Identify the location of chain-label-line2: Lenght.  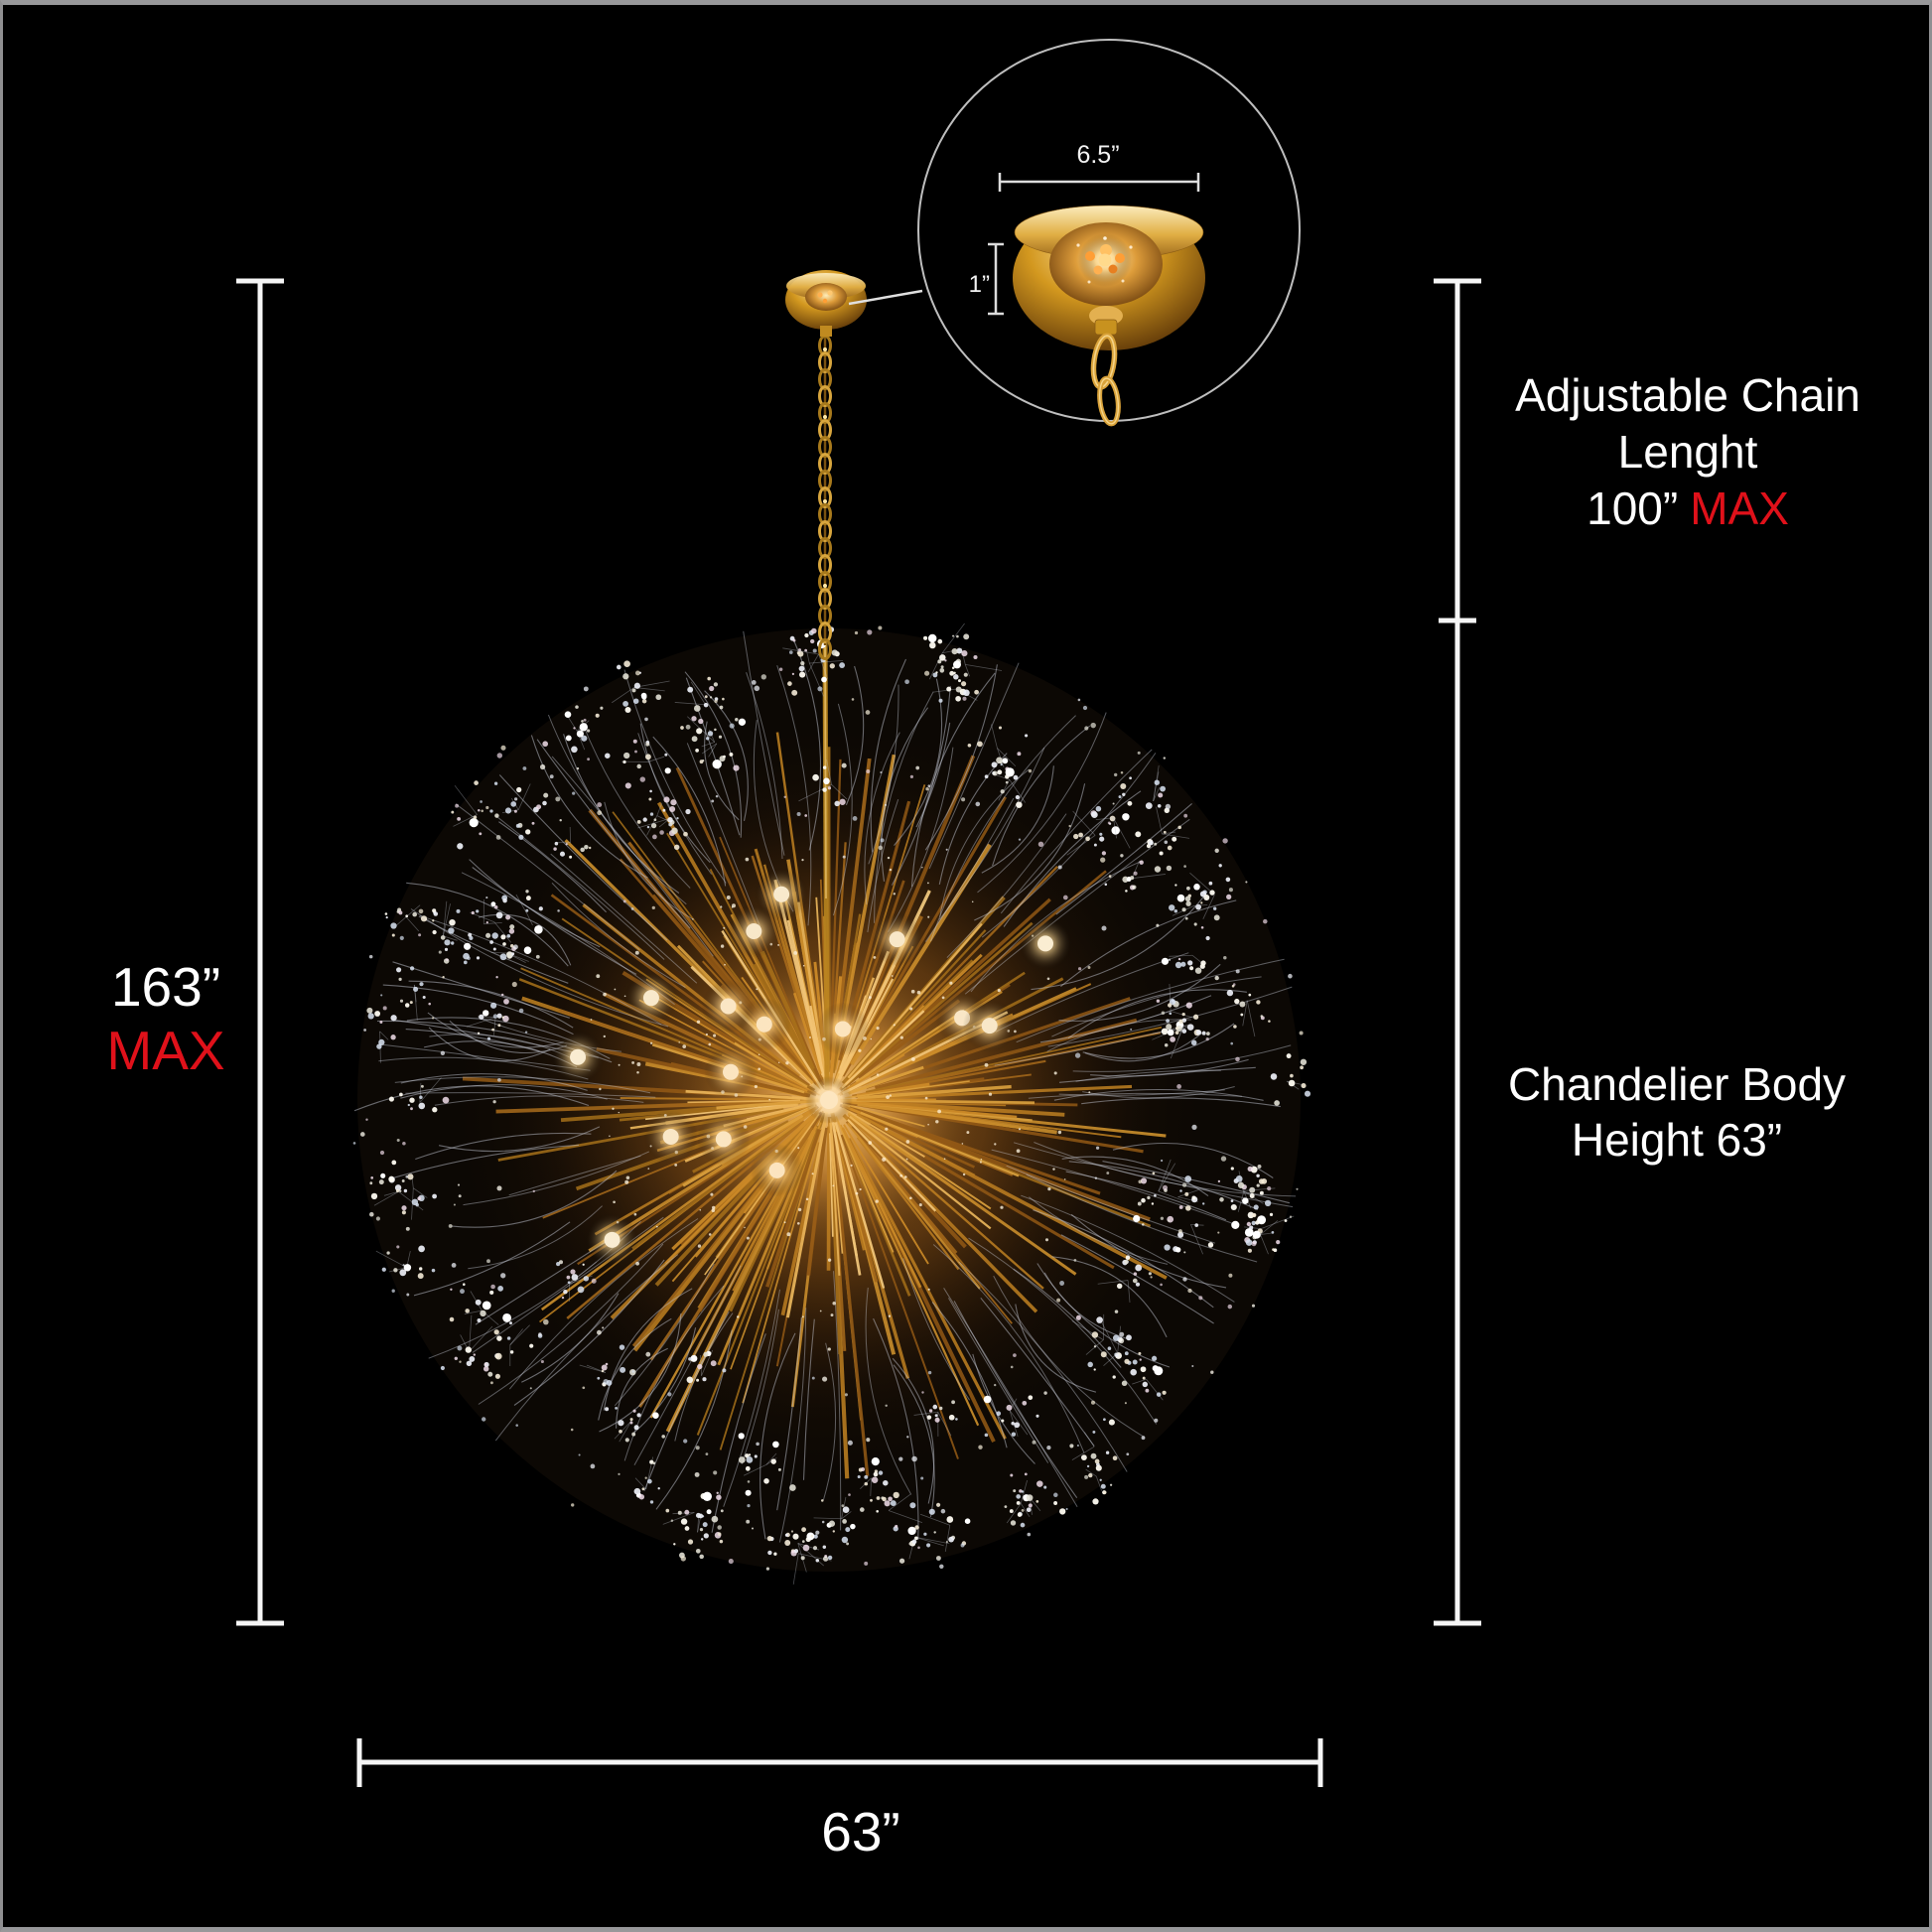
(1687, 452).